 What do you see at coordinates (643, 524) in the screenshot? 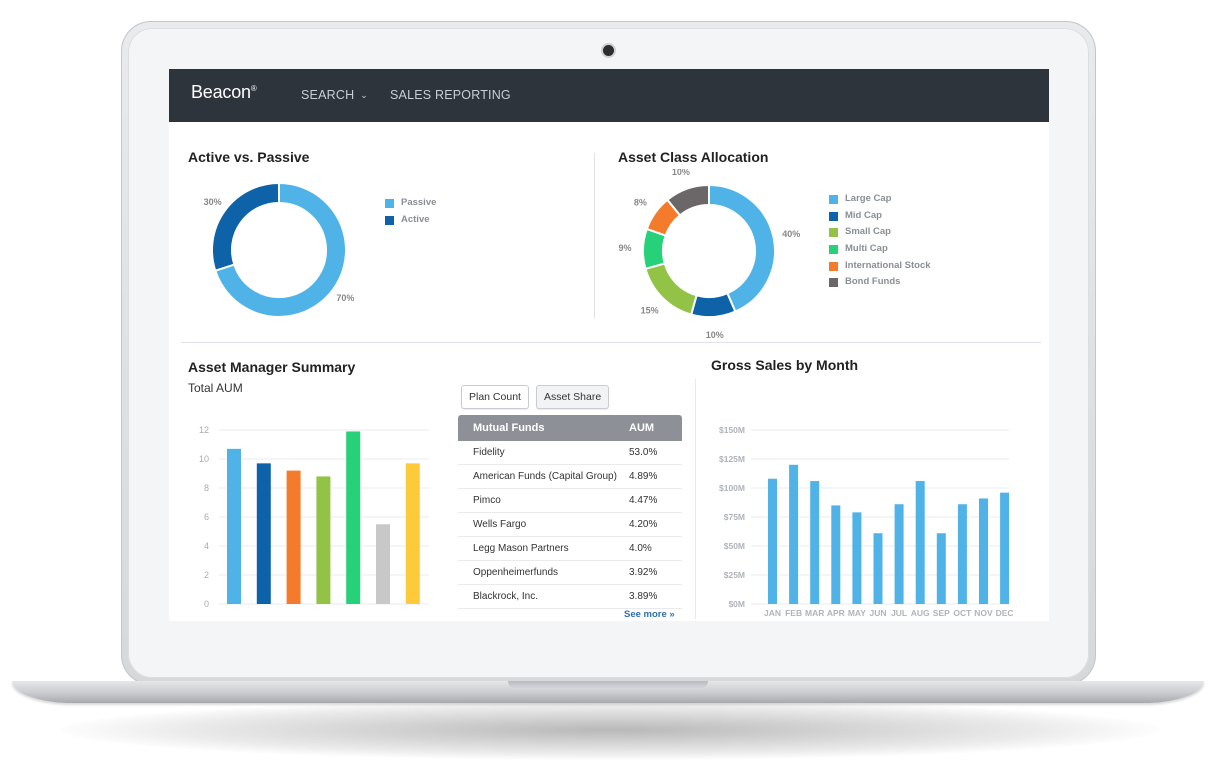
I see `aum-cell: 4.20%` at bounding box center [643, 524].